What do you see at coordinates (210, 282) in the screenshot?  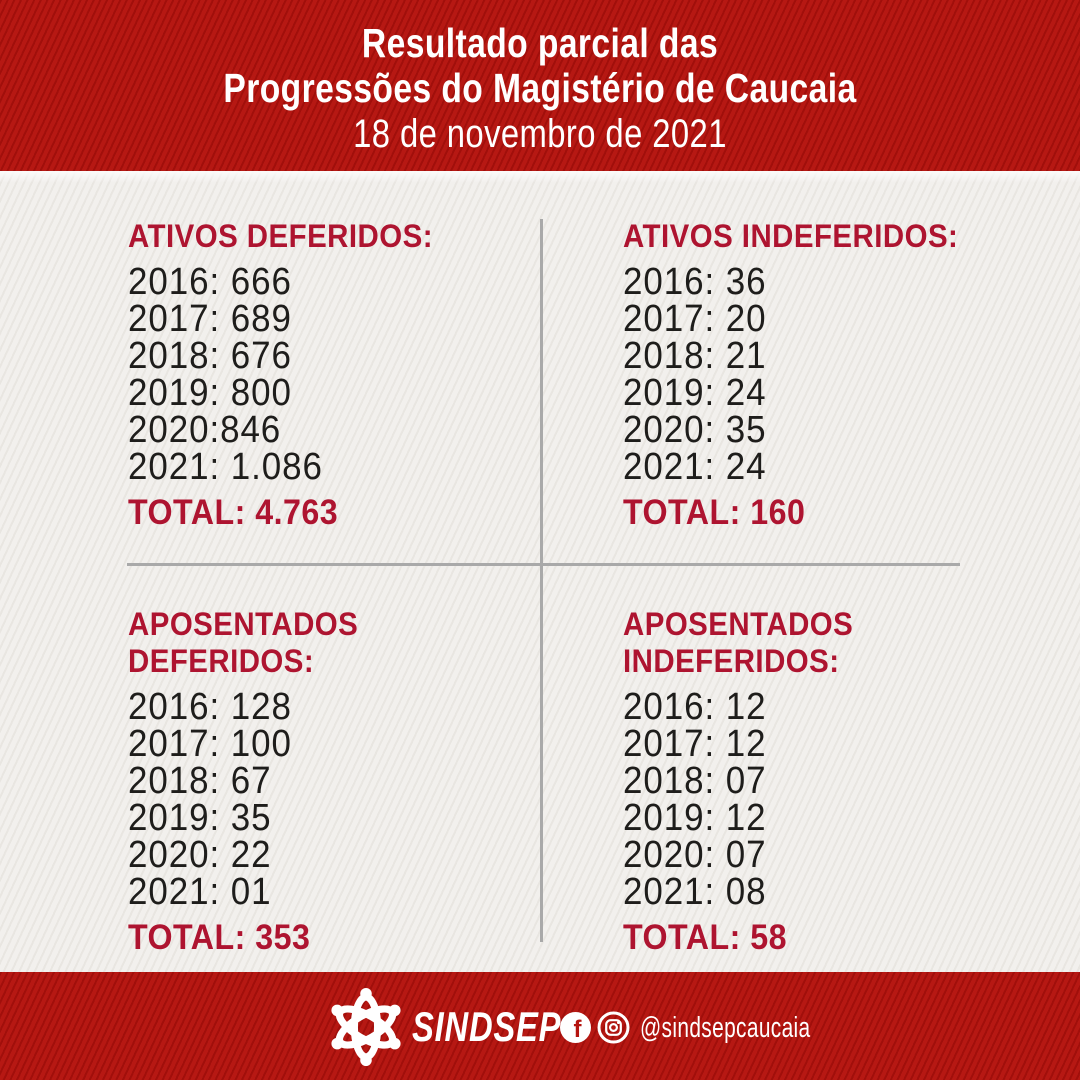 I see `year-row: 2016: 666` at bounding box center [210, 282].